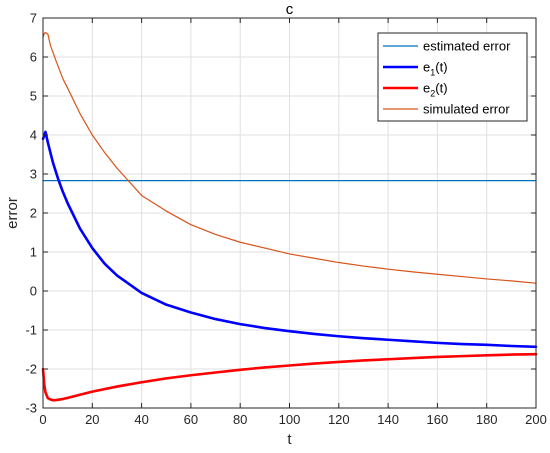 The height and width of the screenshot is (453, 550). Describe the element at coordinates (33, 252) in the screenshot. I see `y-tick-label: 1` at that location.